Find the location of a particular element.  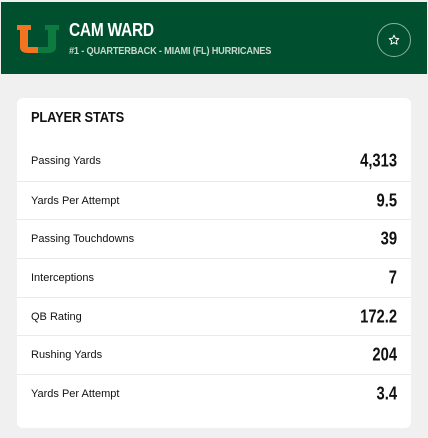

stat-row-passing-touchdowns: Passing Touchdowns 39 is located at coordinates (214, 238).